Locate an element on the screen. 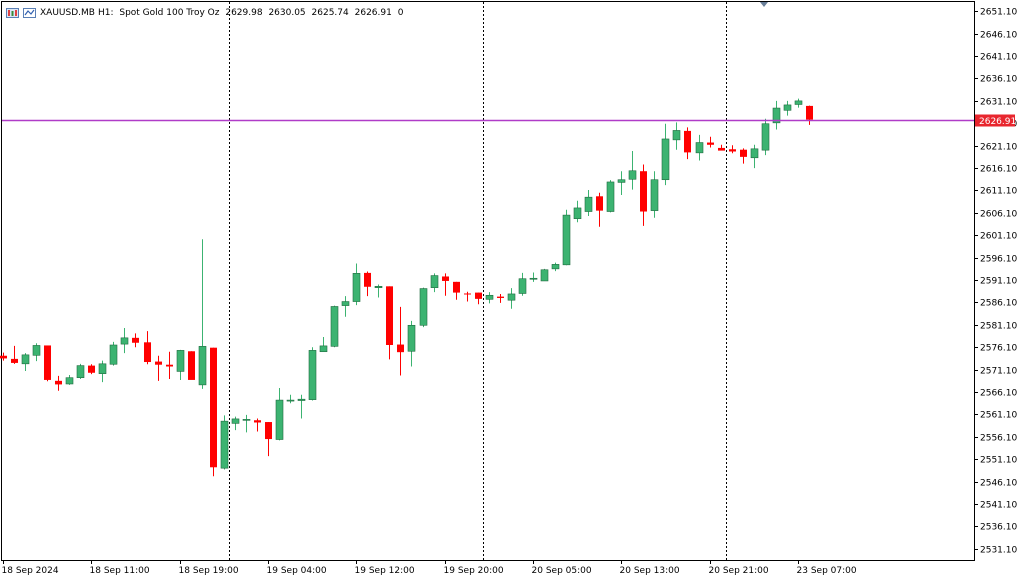 The image size is (1024, 580). symbol-description: Spot Gold 100 Troy Oz is located at coordinates (169, 13).